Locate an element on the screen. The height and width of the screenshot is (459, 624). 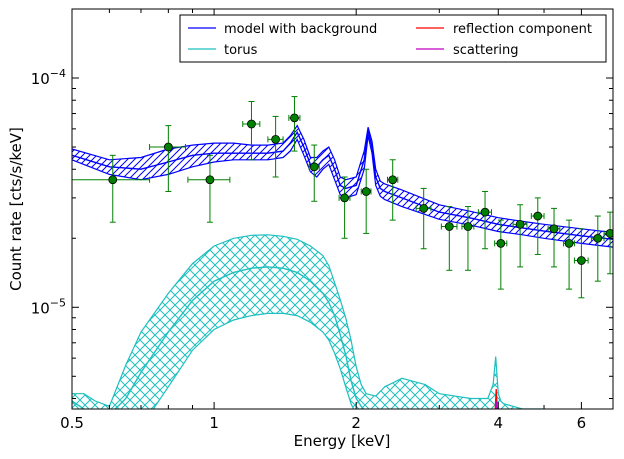
lower-line-torus is located at coordinates (253, 360).